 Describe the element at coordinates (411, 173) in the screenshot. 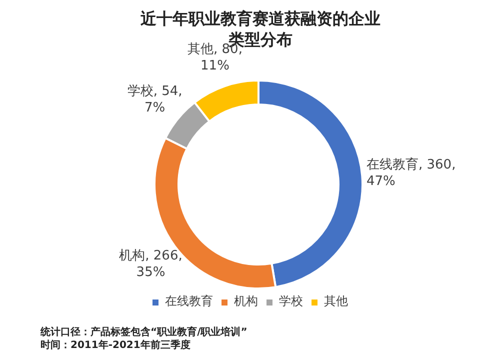

I see `data-label: 在线教育, 360, 47%` at that location.